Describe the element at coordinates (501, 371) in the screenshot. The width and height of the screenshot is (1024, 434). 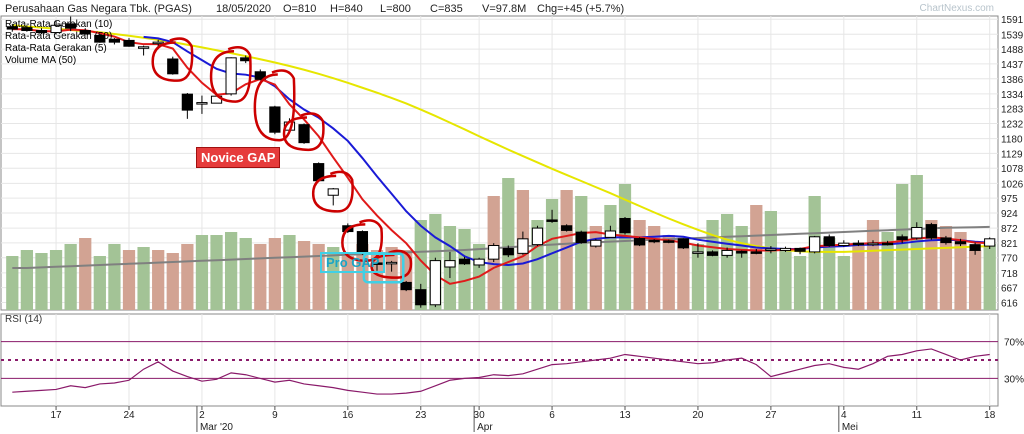
I see `rsi-line` at that location.